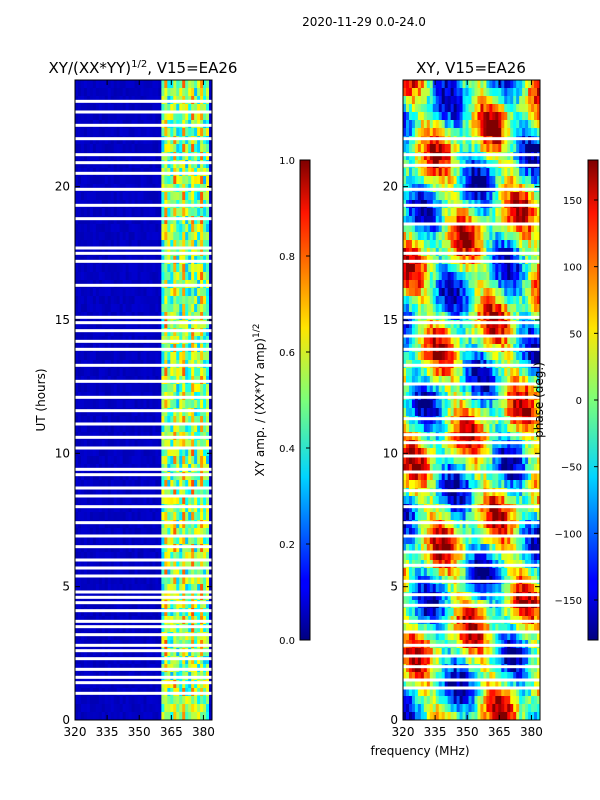 This screenshot has width=600, height=800. Describe the element at coordinates (143, 125) in the screenshot. I see `flagged-row` at that location.